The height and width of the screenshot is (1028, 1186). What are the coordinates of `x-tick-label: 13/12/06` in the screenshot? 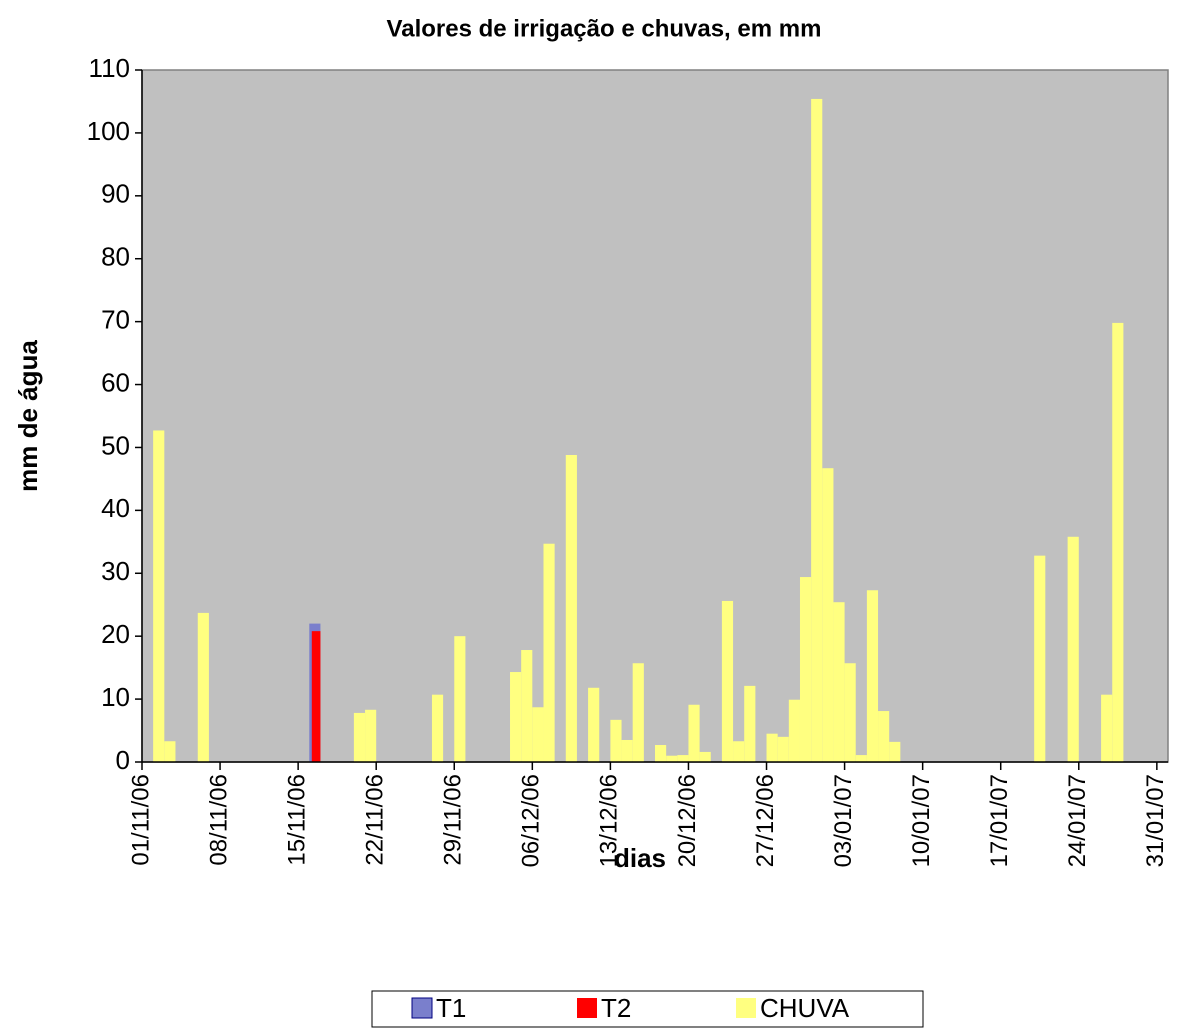 It's located at (609, 820).